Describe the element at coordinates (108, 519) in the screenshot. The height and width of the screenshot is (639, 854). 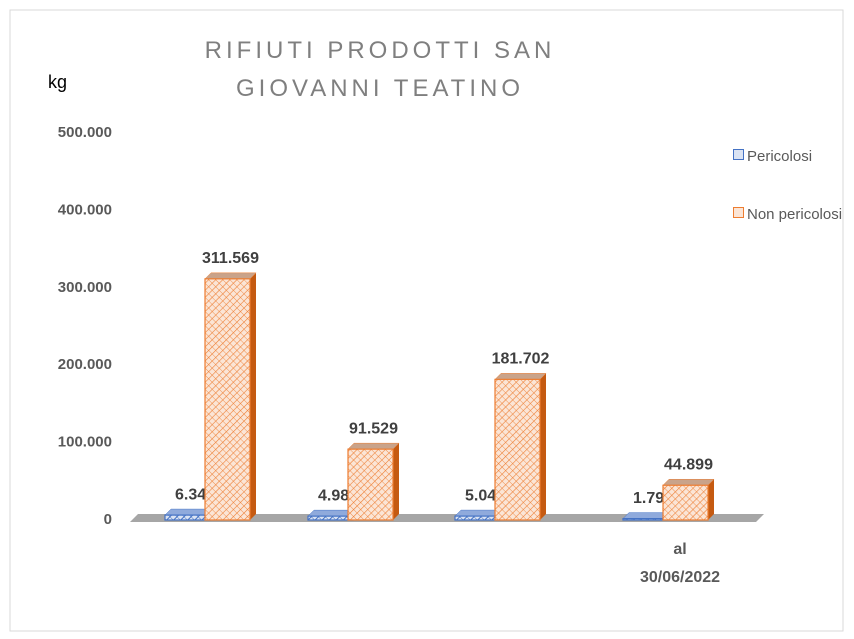
I see `y-tick-label: 0` at that location.